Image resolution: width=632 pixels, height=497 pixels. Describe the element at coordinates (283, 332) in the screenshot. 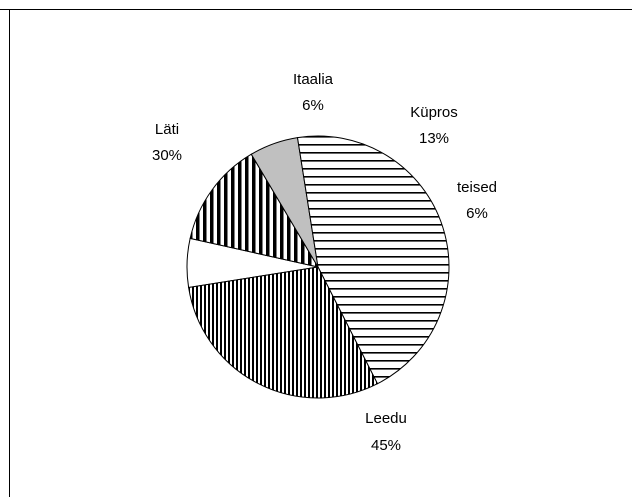

I see `pie-slice-läti` at that location.